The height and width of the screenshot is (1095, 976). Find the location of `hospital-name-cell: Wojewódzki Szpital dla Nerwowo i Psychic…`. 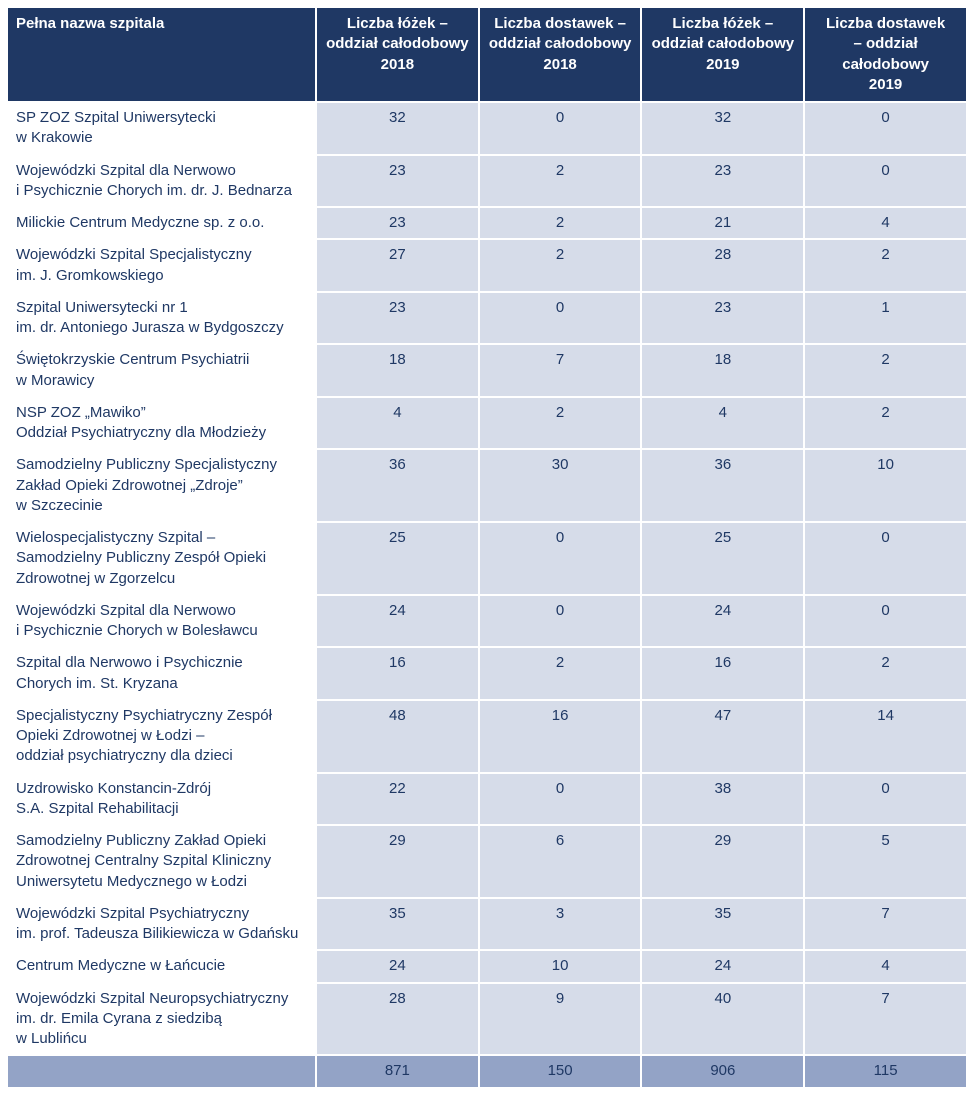

hospital-name-cell: Wojewódzki Szpital dla Nerwowo i Psychic… is located at coordinates (161, 621).